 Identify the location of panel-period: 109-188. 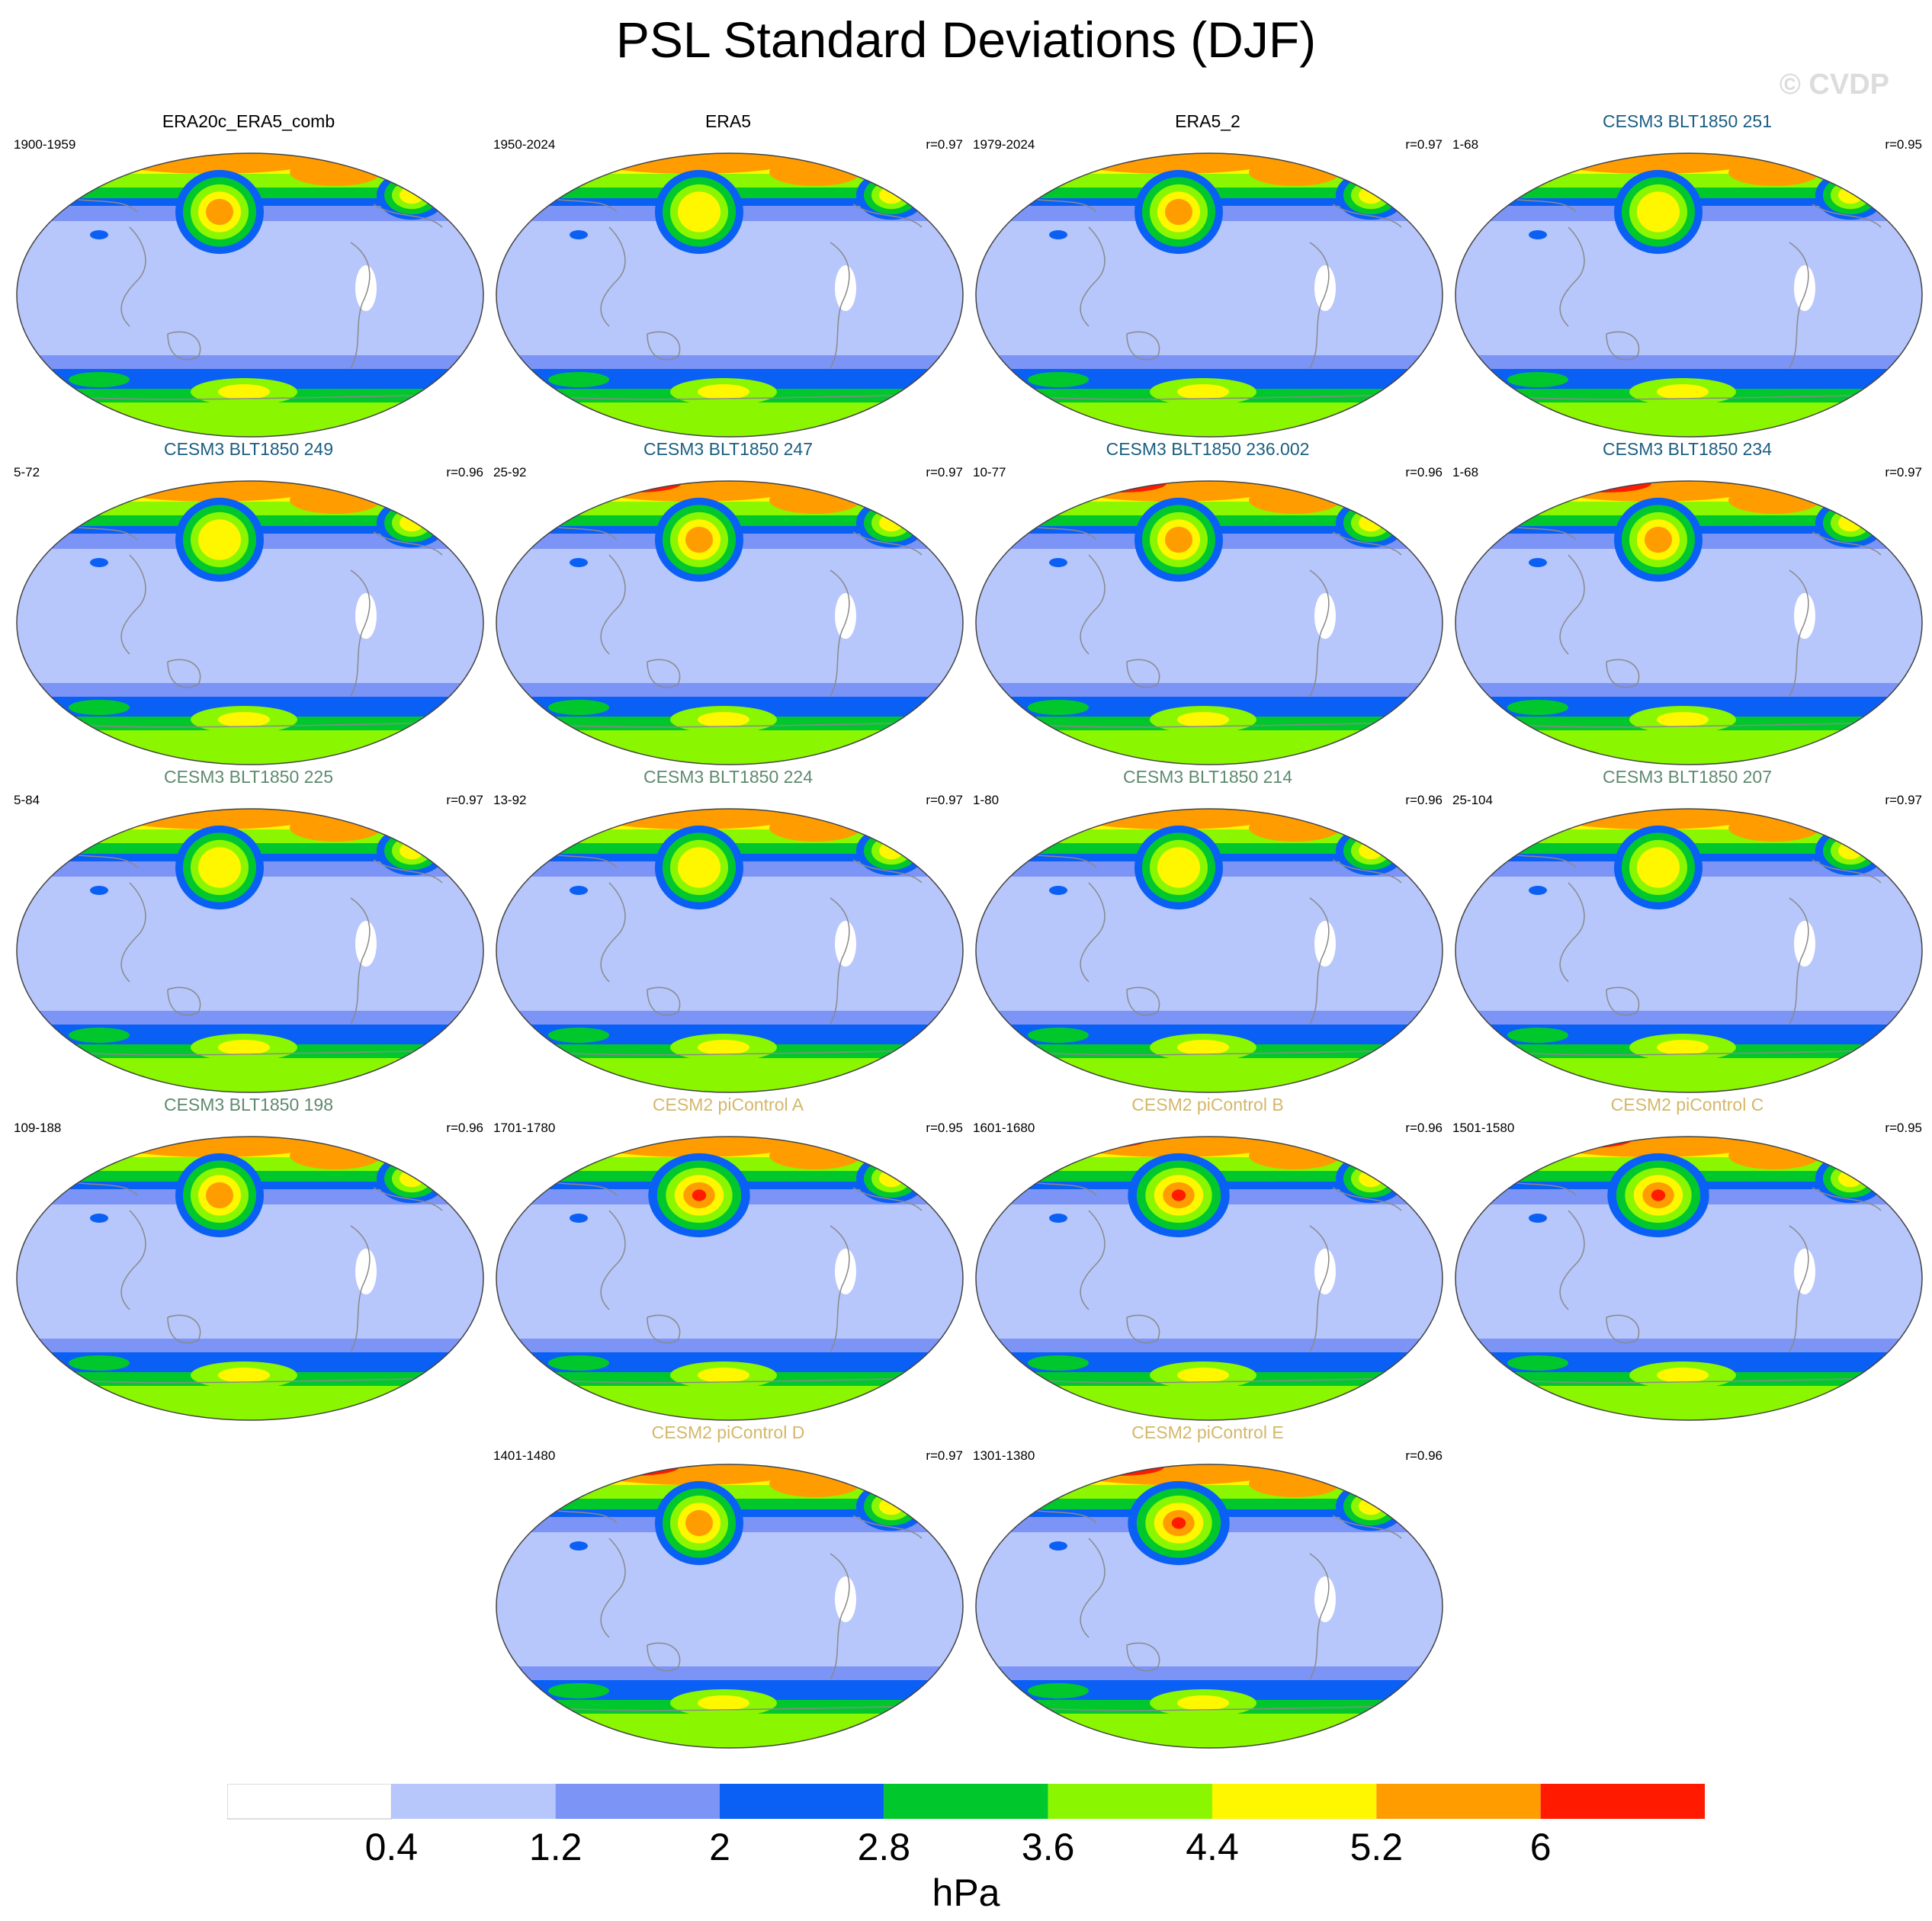
(38, 1128).